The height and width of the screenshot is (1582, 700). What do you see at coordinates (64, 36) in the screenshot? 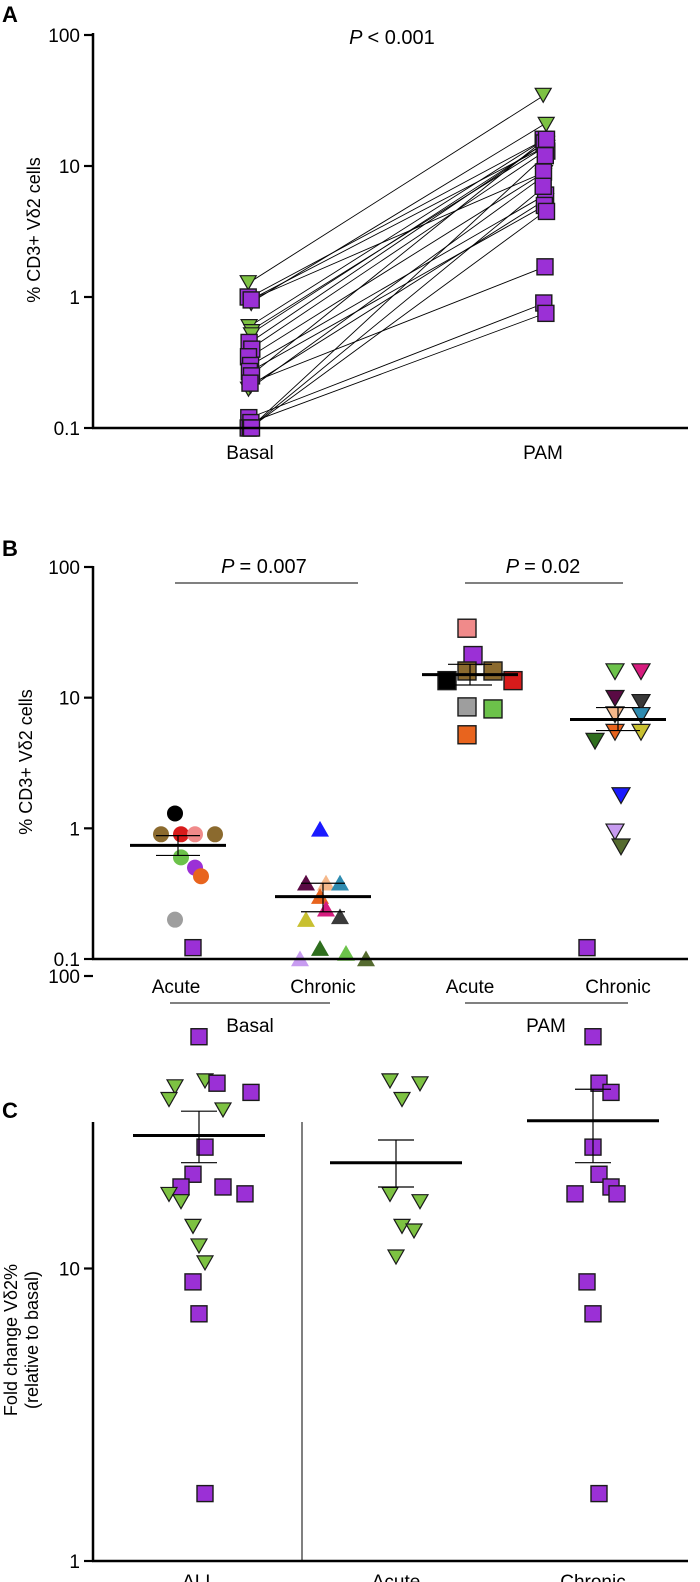
I see `panel-a-y-tick-label: 100` at bounding box center [64, 36].